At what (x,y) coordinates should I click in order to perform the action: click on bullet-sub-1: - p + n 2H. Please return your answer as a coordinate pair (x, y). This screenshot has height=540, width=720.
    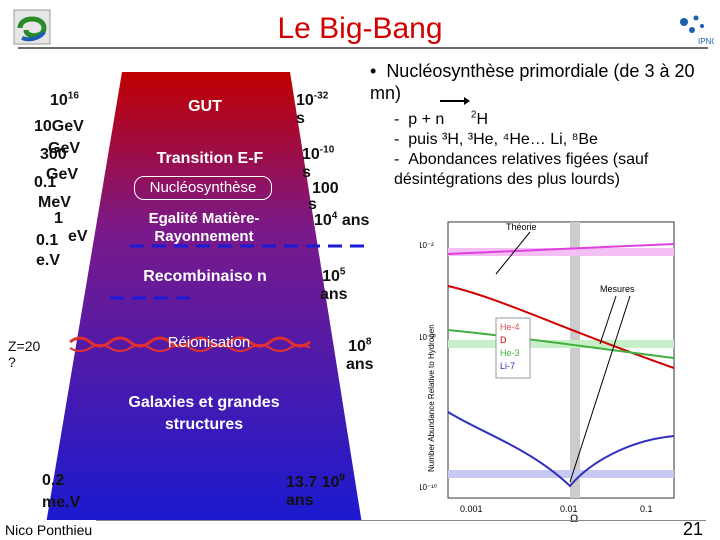
    Looking at the image, I should click on (441, 118).